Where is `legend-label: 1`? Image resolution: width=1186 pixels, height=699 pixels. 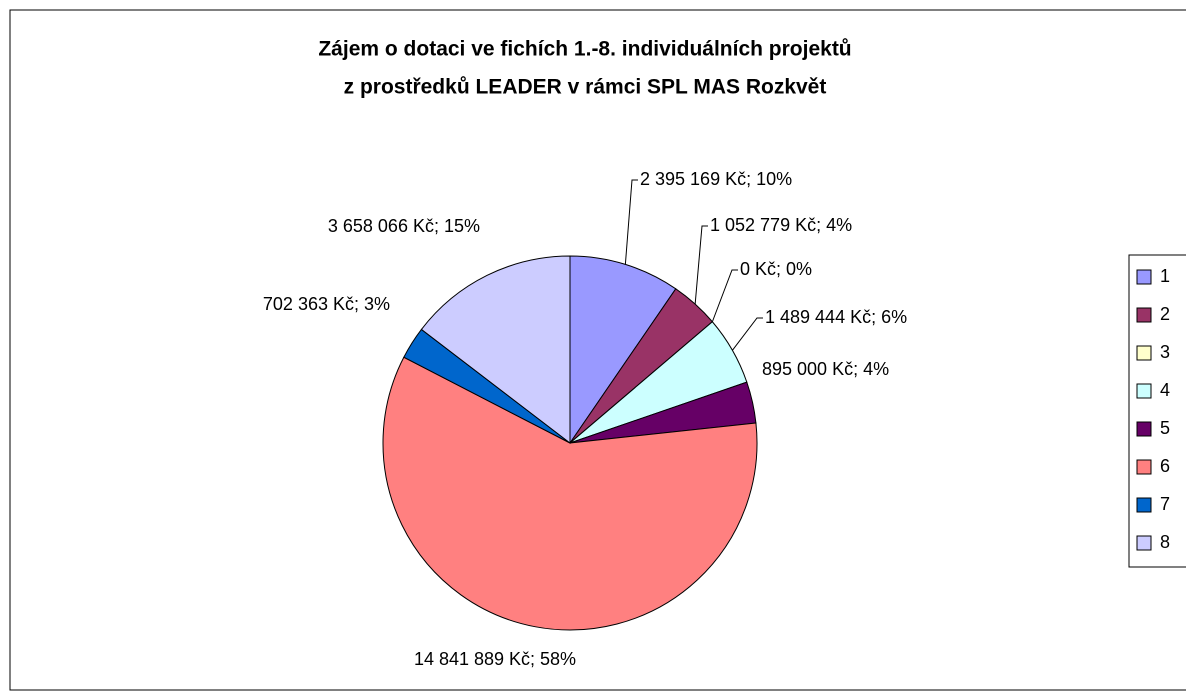 legend-label: 1 is located at coordinates (1165, 276).